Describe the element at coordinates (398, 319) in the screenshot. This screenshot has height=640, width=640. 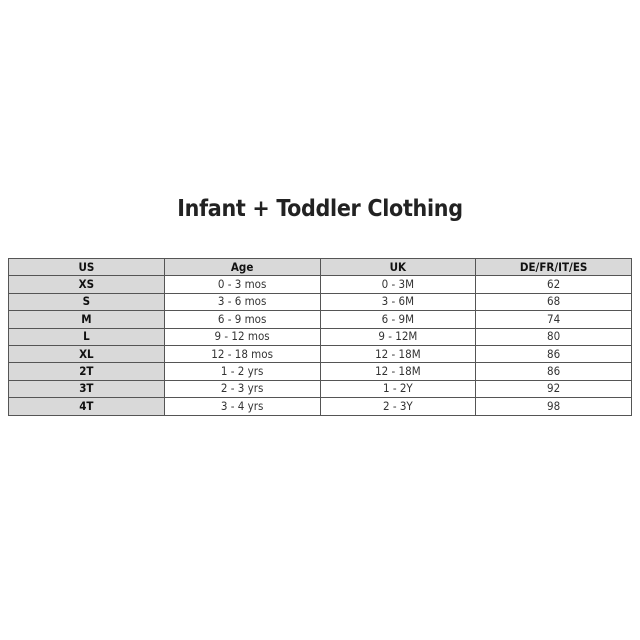
I see `cell-uk: 6 - 9M` at that location.